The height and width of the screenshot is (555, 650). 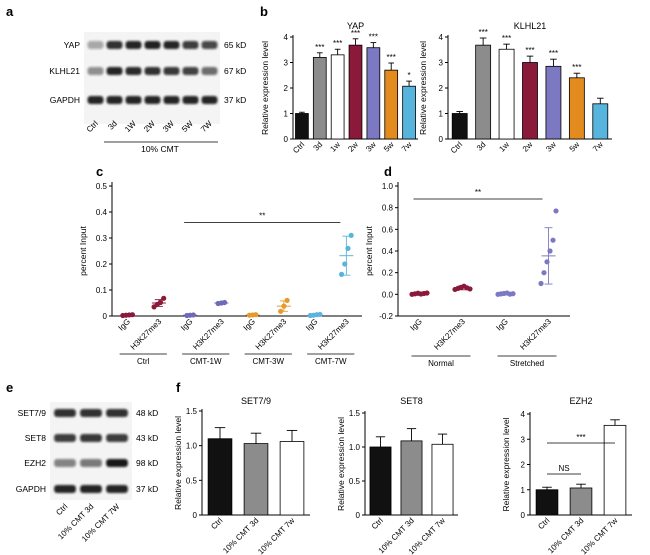 I want to click on panel-label-e: e, so click(x=9, y=387).